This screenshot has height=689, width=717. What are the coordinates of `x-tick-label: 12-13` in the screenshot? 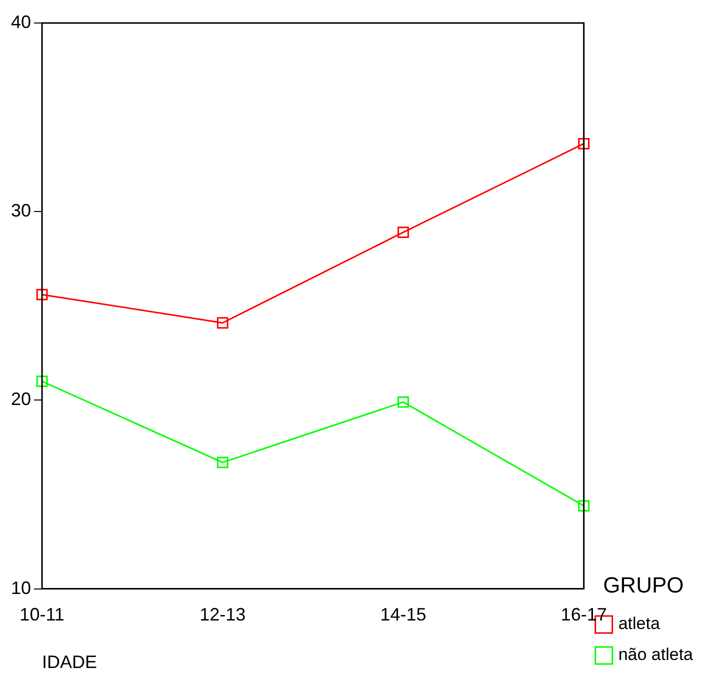 It's located at (223, 614).